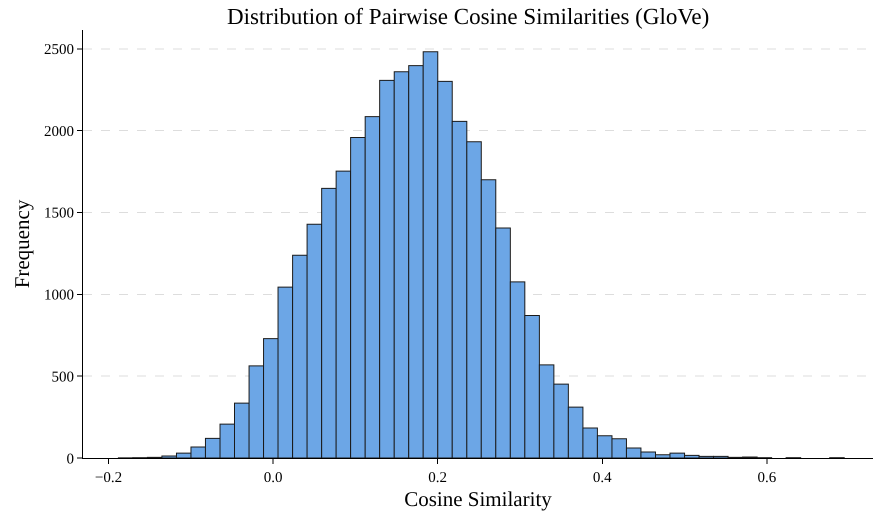  What do you see at coordinates (70, 459) in the screenshot?
I see `y-tick-label: 0` at bounding box center [70, 459].